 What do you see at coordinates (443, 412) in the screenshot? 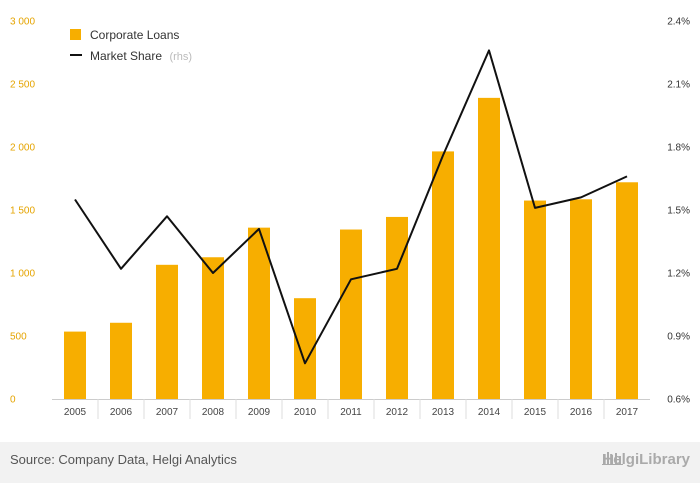
I see `x-tick-label-2013: 2013` at bounding box center [443, 412].